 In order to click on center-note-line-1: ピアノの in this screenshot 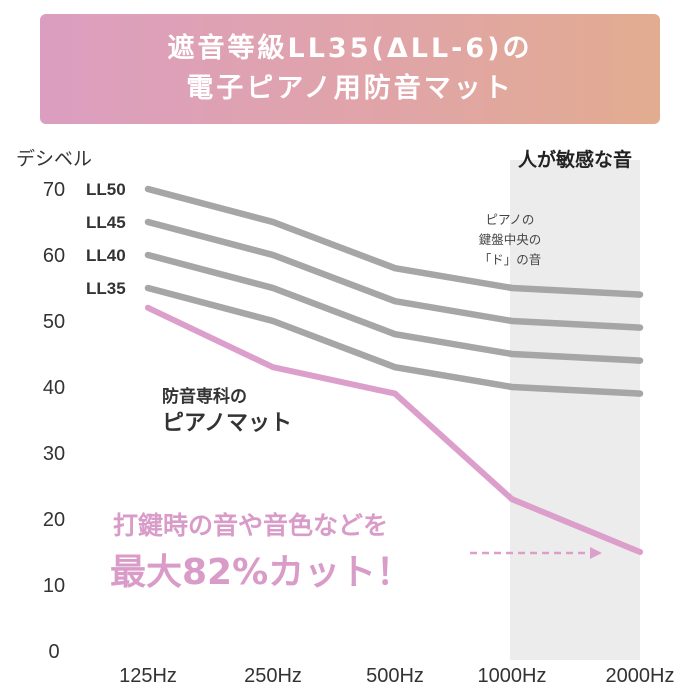, I will do `click(510, 219)`.